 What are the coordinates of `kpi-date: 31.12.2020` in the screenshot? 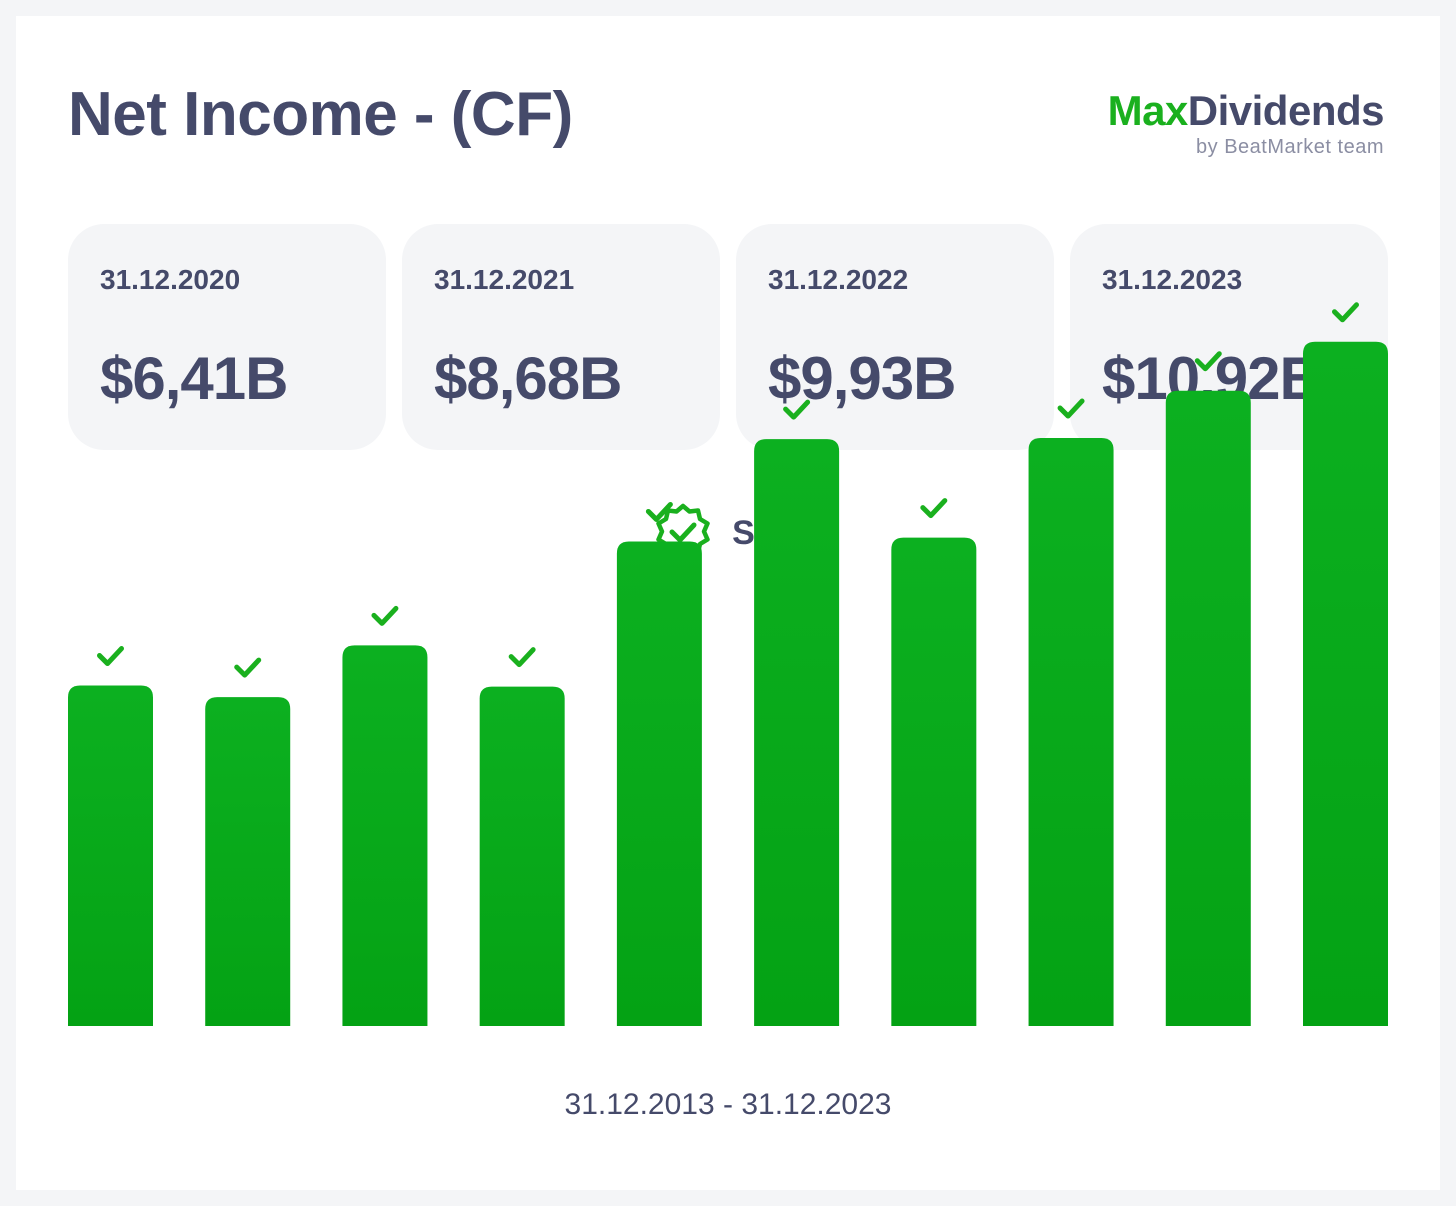 It's located at (170, 279).